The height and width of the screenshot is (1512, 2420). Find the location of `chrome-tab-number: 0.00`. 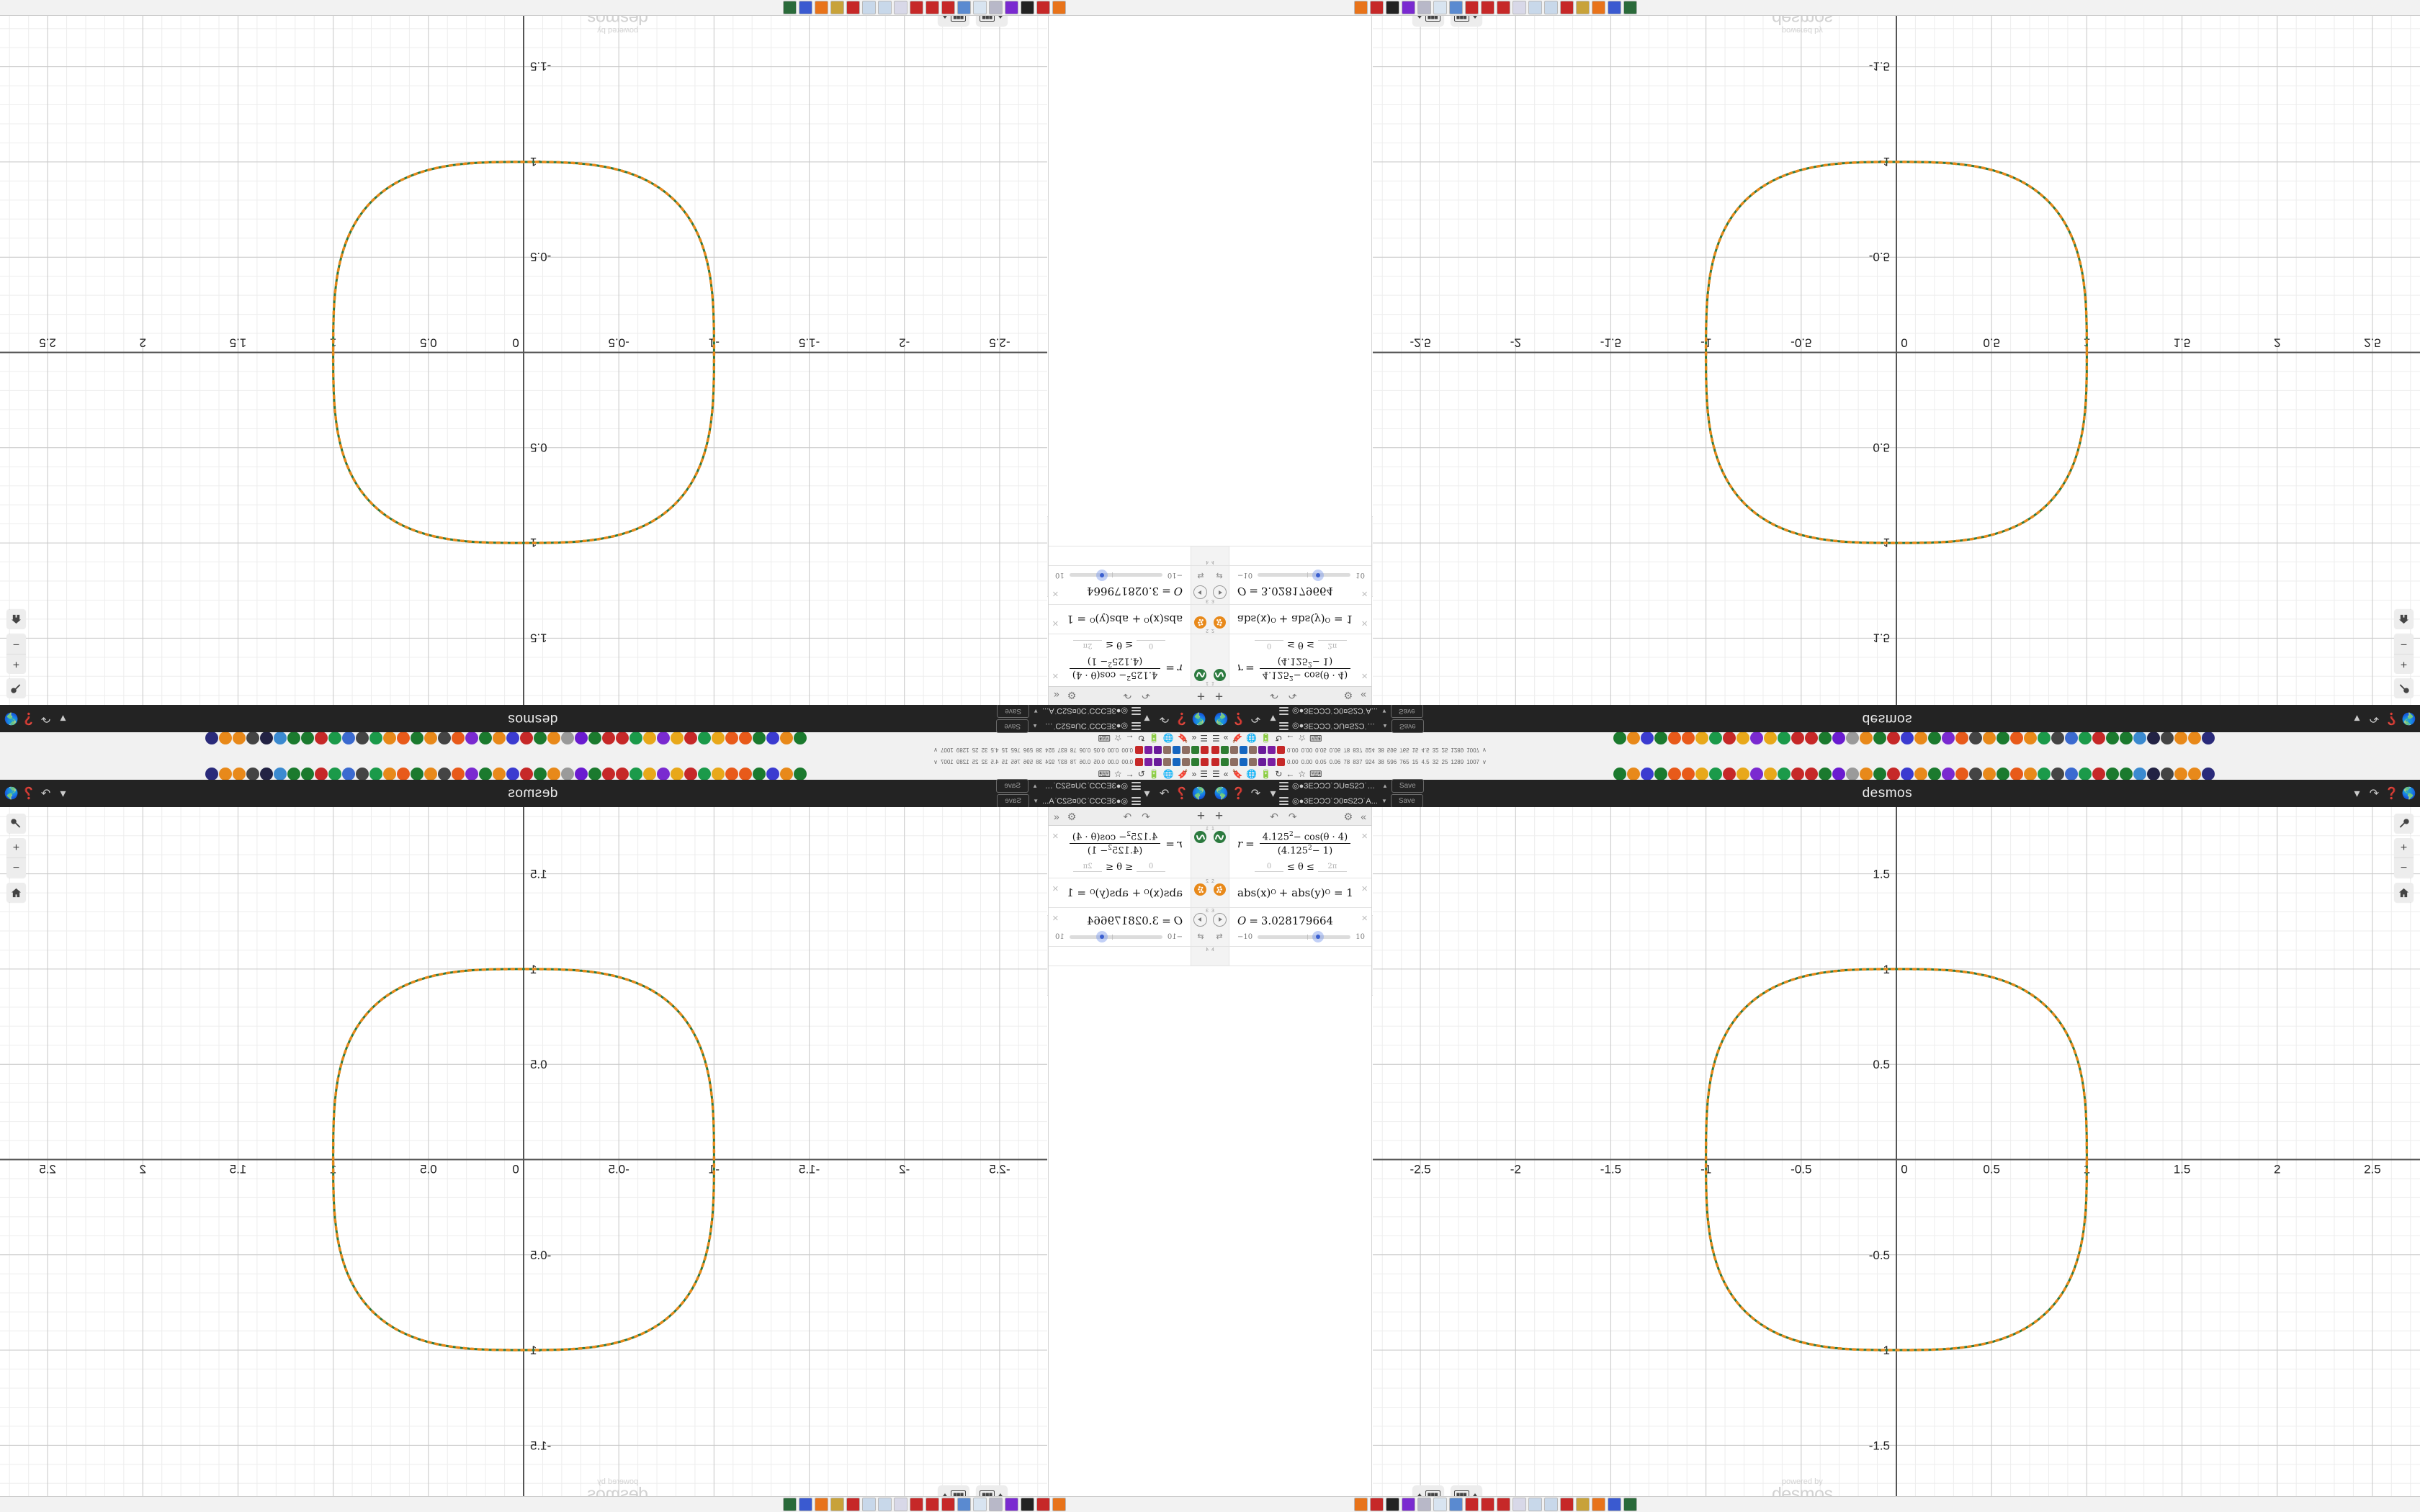

chrome-tab-number: 0.00 is located at coordinates (1307, 761).